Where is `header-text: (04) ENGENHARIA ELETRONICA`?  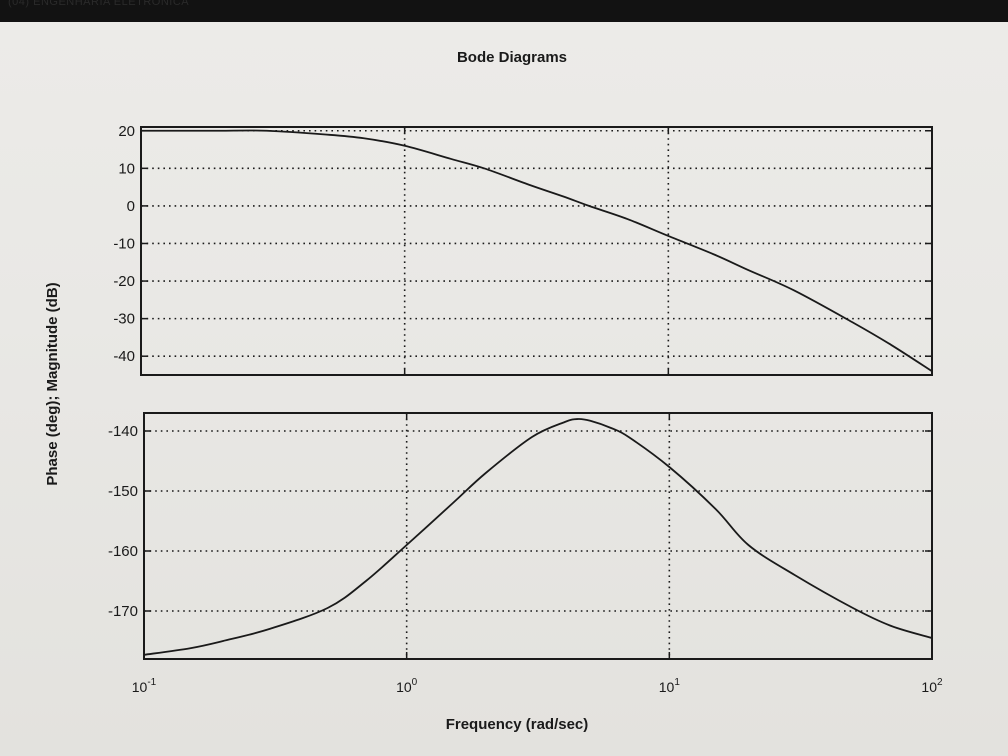
header-text: (04) ENGENHARIA ELETRONICA is located at coordinates (99, 4).